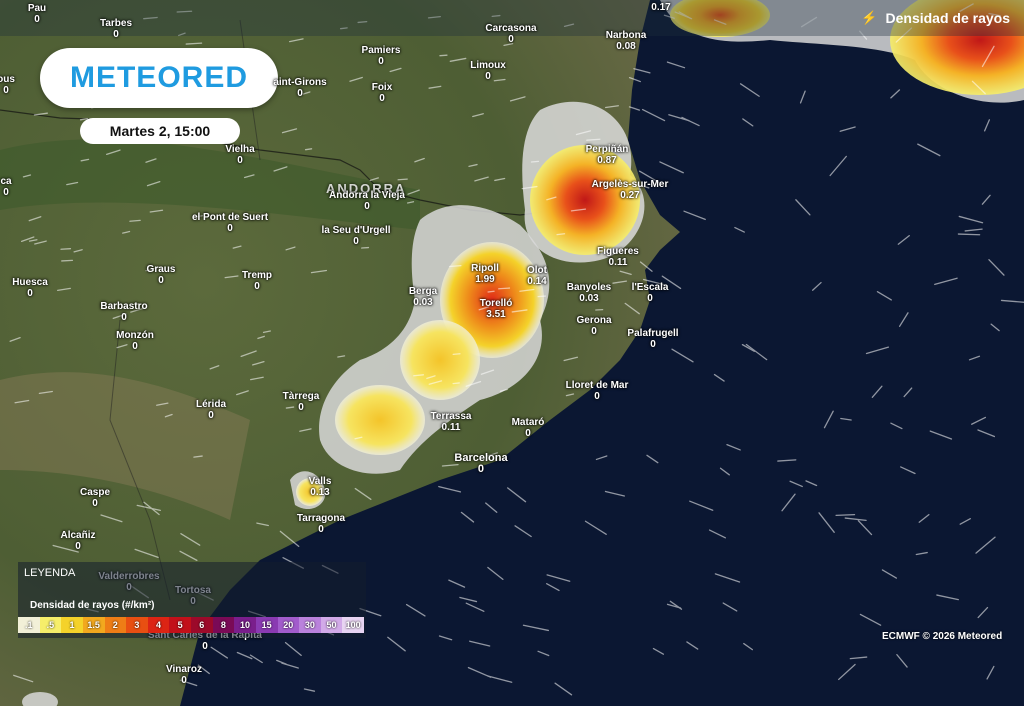 The width and height of the screenshot is (1024, 706). I want to click on place-name: Pau, so click(37, 8).